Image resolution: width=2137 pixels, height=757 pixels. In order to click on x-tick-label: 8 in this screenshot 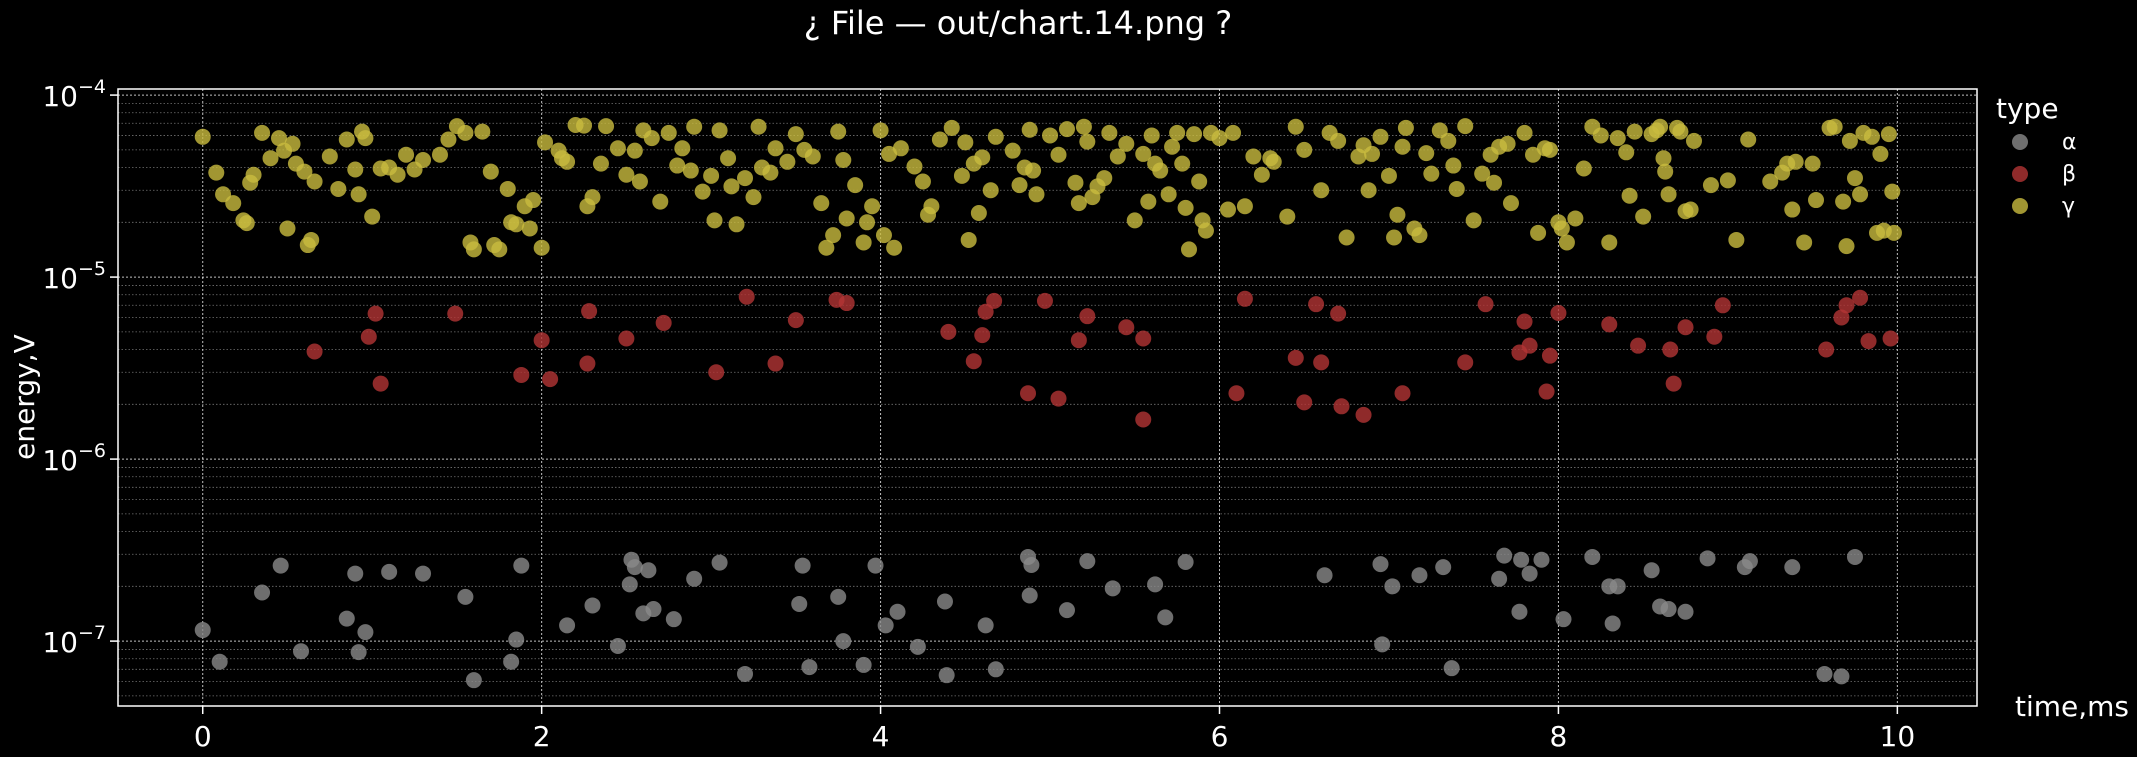, I will do `click(1559, 736)`.